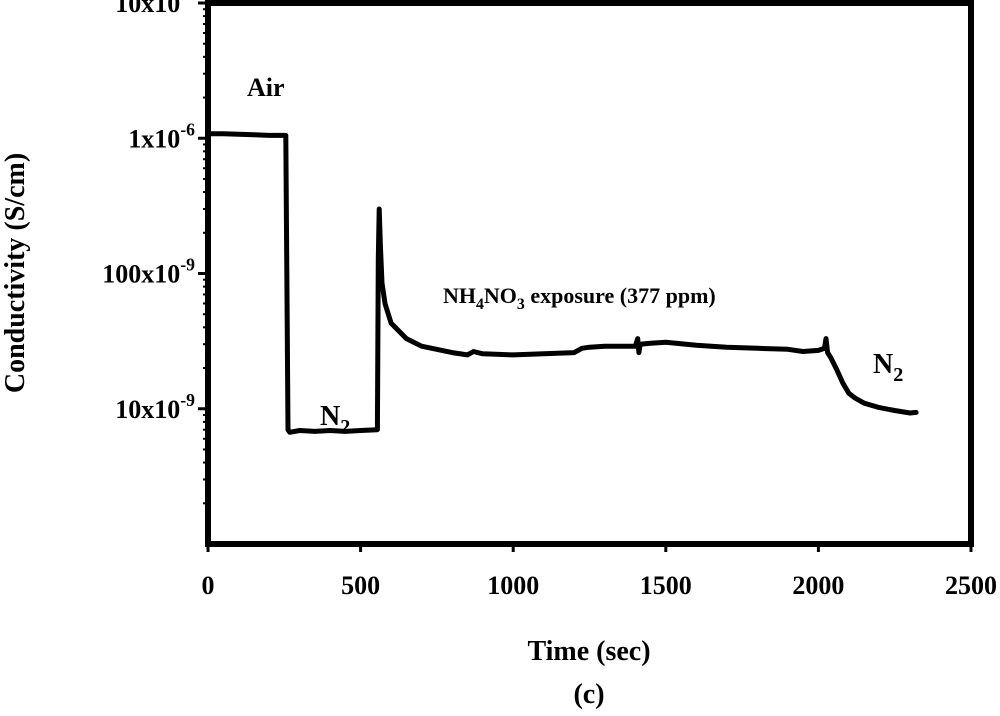 Image resolution: width=1000 pixels, height=716 pixels. What do you see at coordinates (666, 585) in the screenshot?
I see `x-tick-label: 1500` at bounding box center [666, 585].